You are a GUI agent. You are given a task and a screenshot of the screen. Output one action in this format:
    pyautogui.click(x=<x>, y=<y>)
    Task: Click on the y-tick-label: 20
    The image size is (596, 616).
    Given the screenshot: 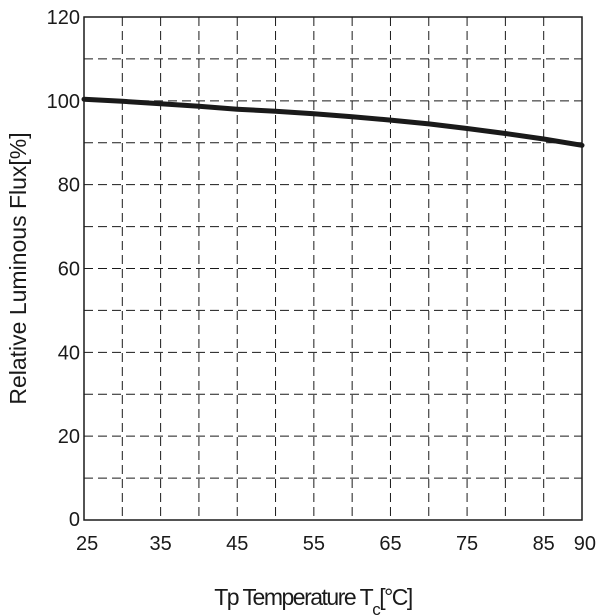 What is the action you would take?
    pyautogui.click(x=69, y=437)
    